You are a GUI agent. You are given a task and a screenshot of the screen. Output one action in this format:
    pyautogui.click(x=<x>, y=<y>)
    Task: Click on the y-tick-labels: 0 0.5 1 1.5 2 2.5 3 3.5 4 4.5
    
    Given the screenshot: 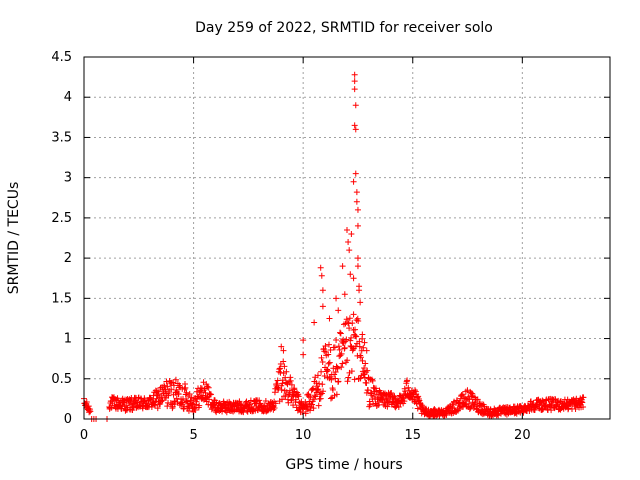 What is the action you would take?
    pyautogui.click(x=61, y=238)
    